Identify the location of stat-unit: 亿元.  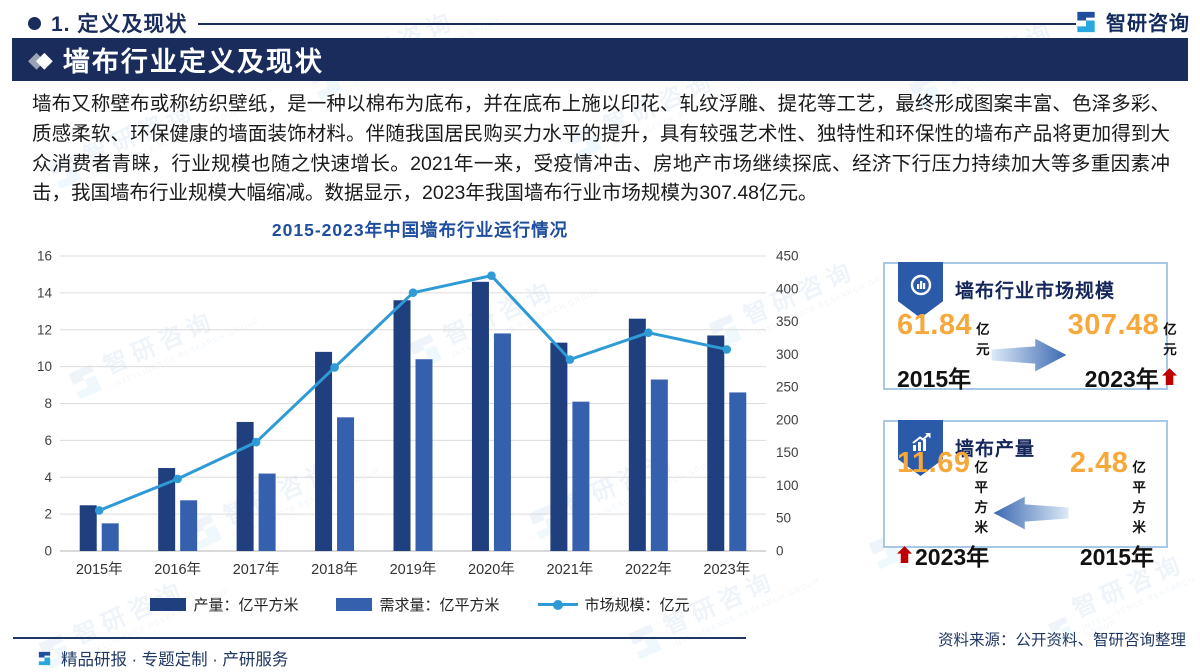
(983, 339).